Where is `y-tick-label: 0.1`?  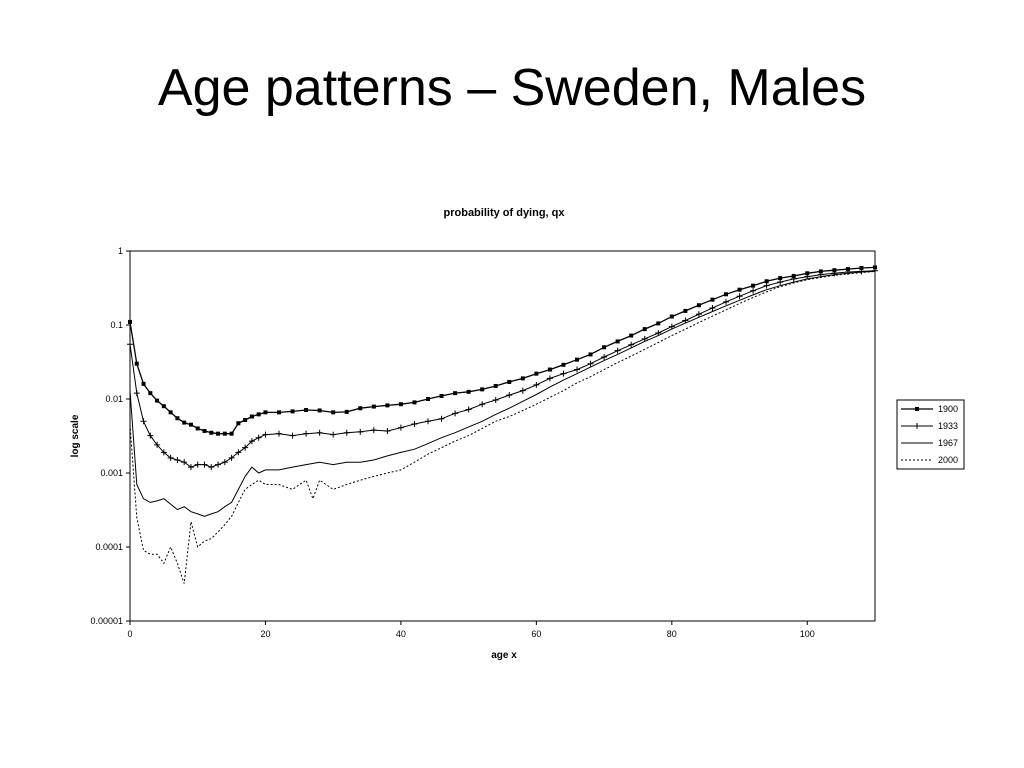
y-tick-label: 0.1 is located at coordinates (116, 325).